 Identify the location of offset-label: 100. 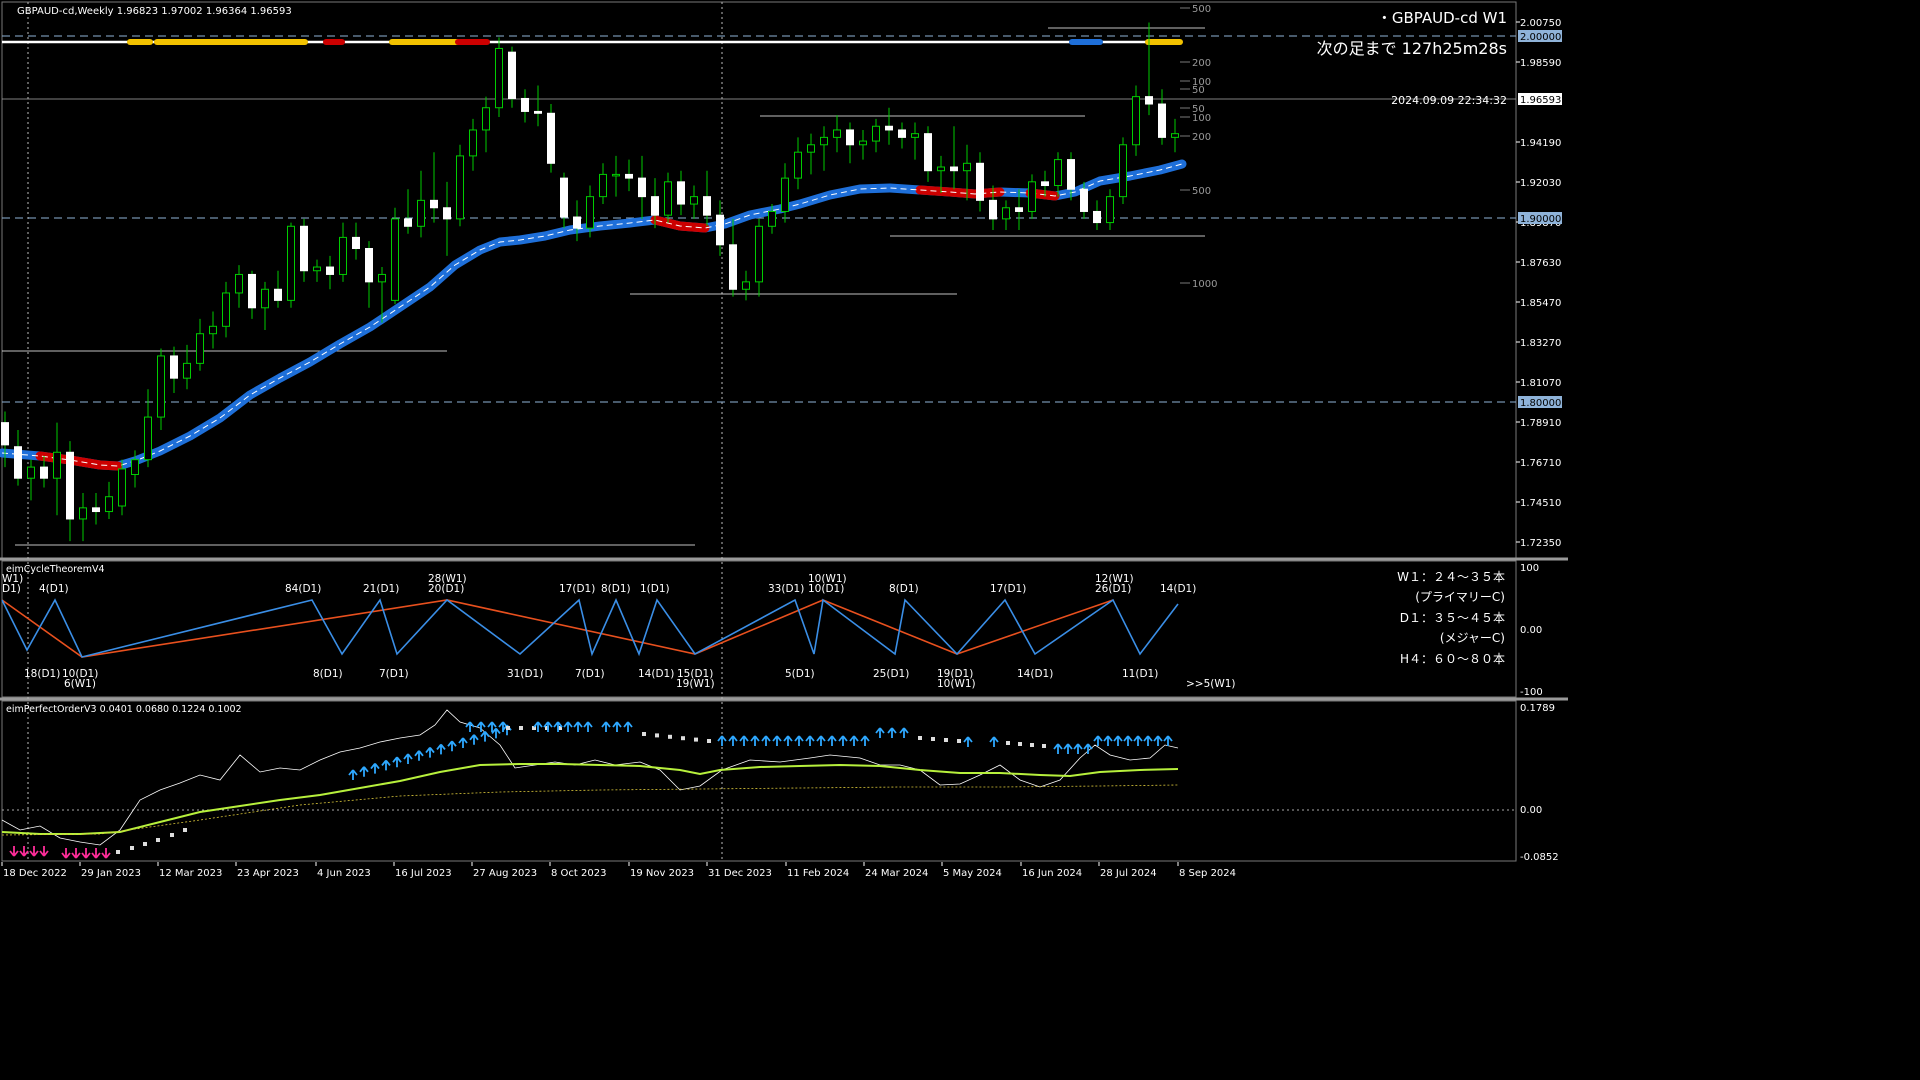
(1201, 82).